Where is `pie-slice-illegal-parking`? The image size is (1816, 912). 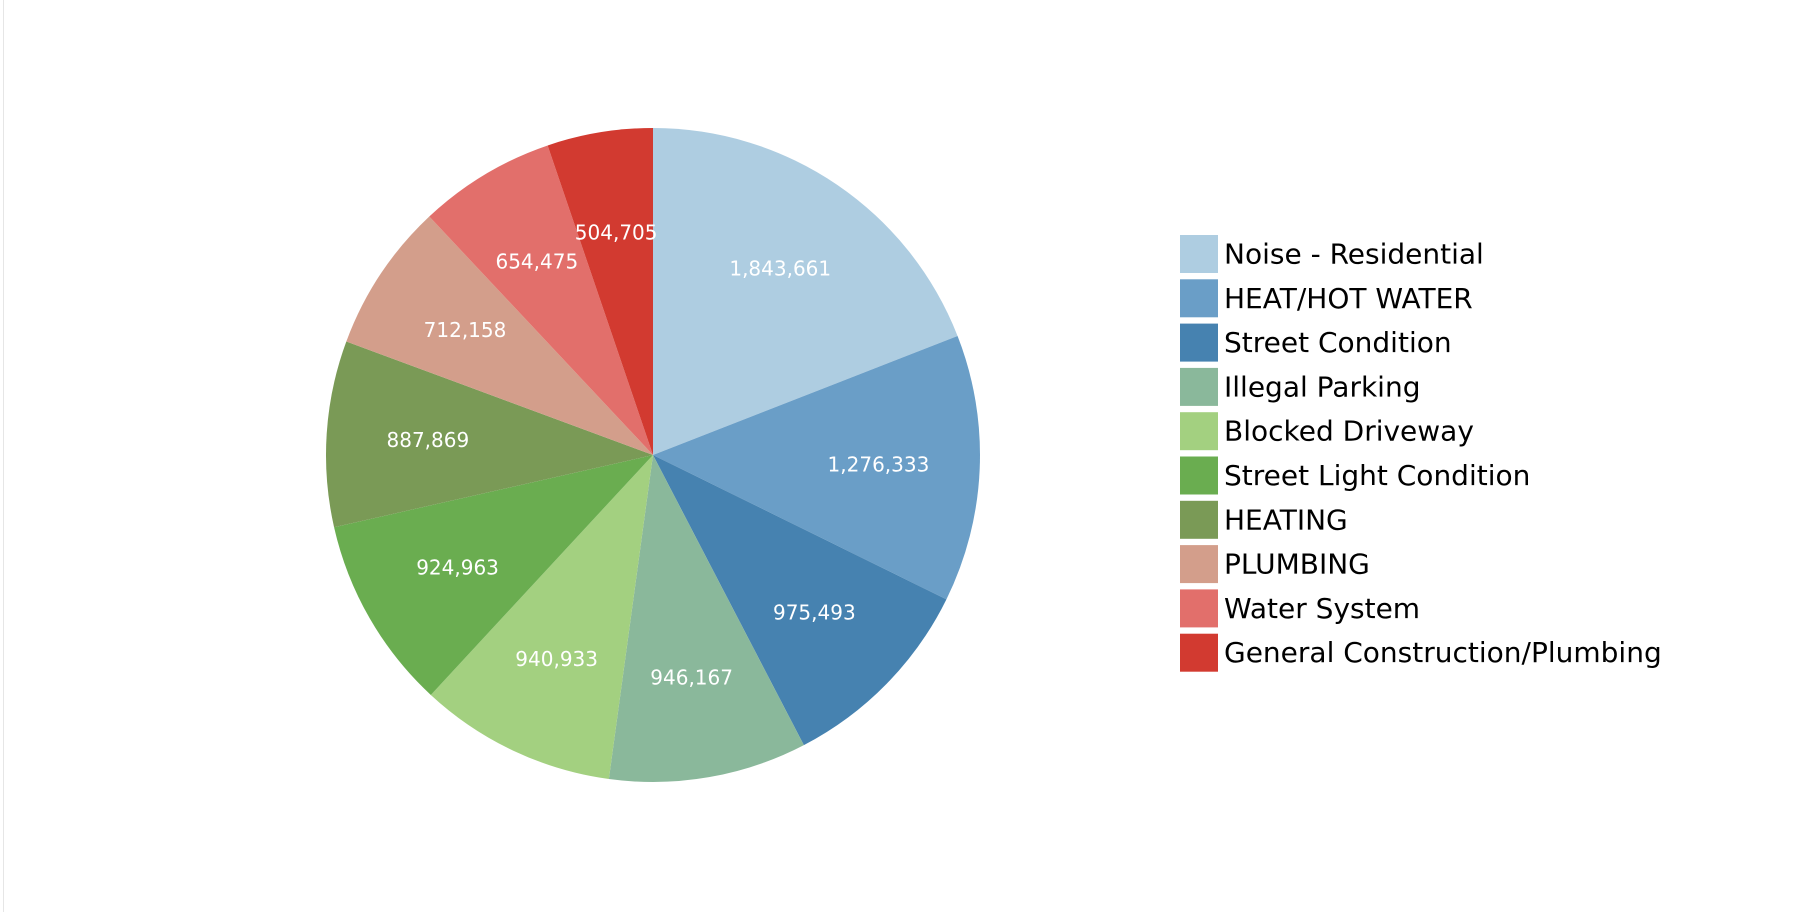
pie-slice-illegal-parking is located at coordinates (706, 619).